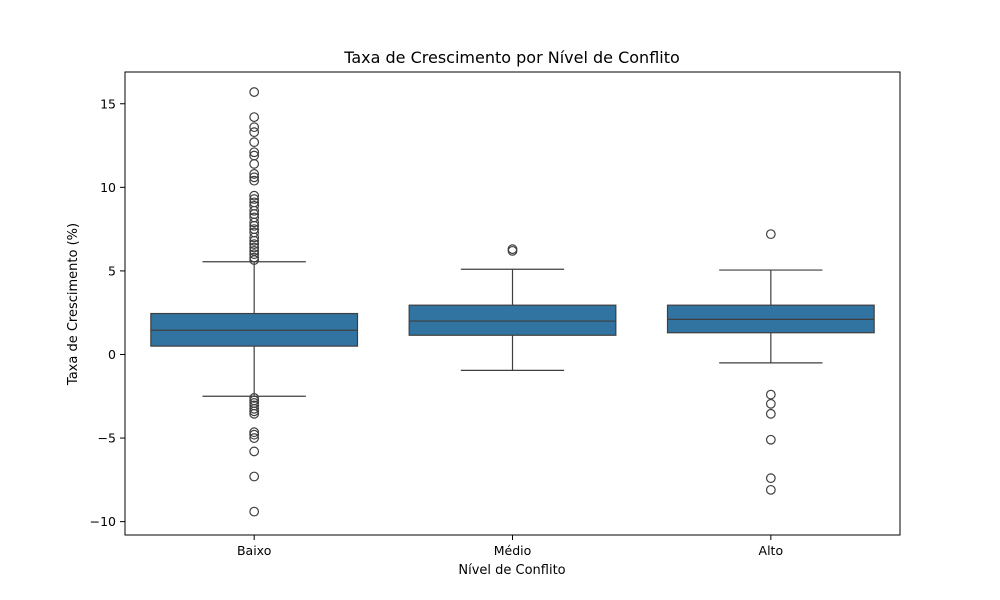 This screenshot has width=1000, height=600. Describe the element at coordinates (107, 312) in the screenshot. I see `y-axis: 15 10 5 0 −5 −10` at that location.